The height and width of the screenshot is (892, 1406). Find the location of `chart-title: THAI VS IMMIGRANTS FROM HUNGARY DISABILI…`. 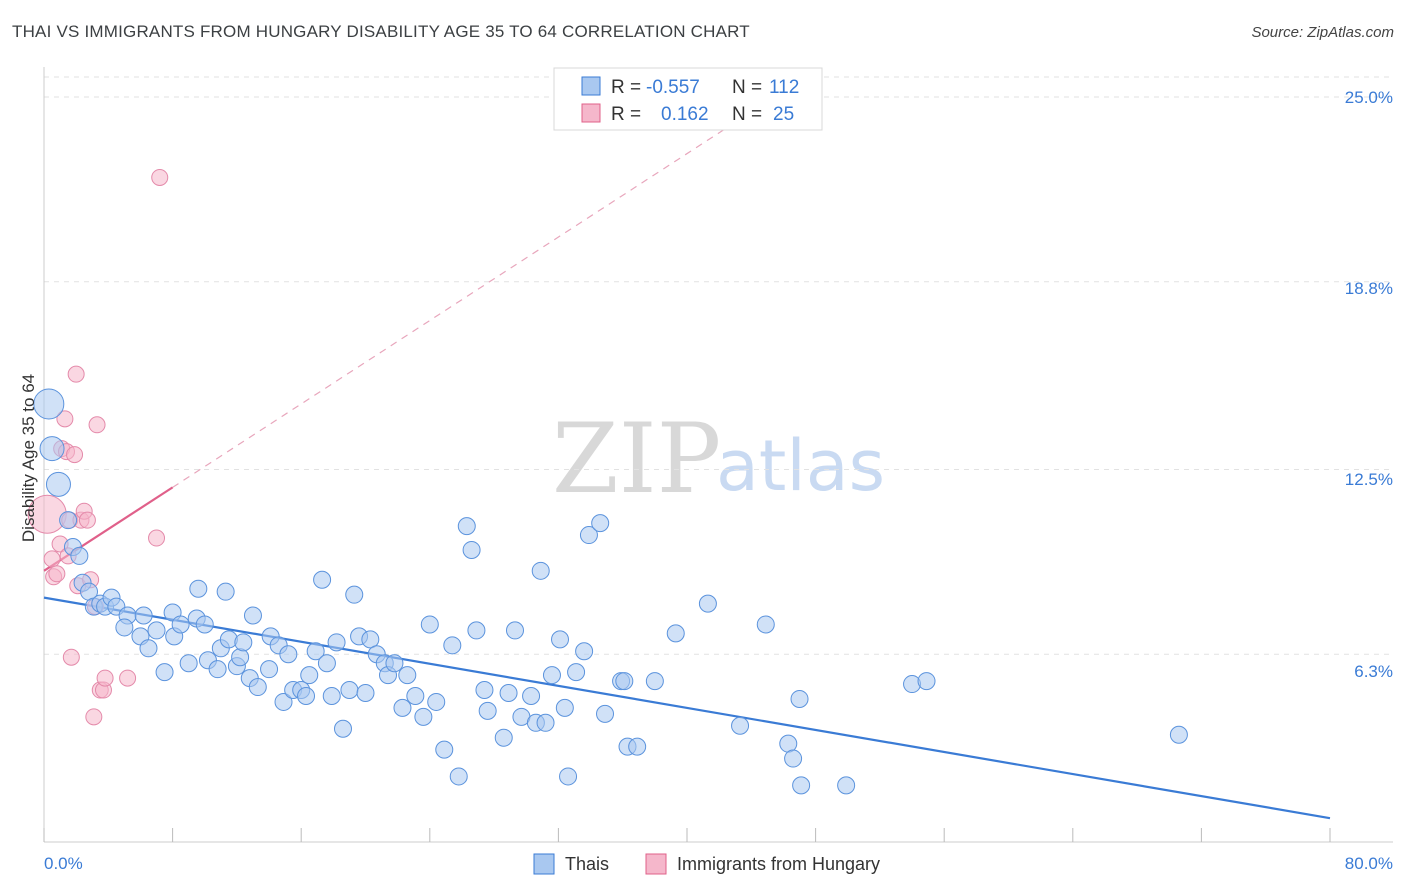

chart-title: THAI VS IMMIGRANTS FROM HUNGARY DISABILI… is located at coordinates (381, 31).